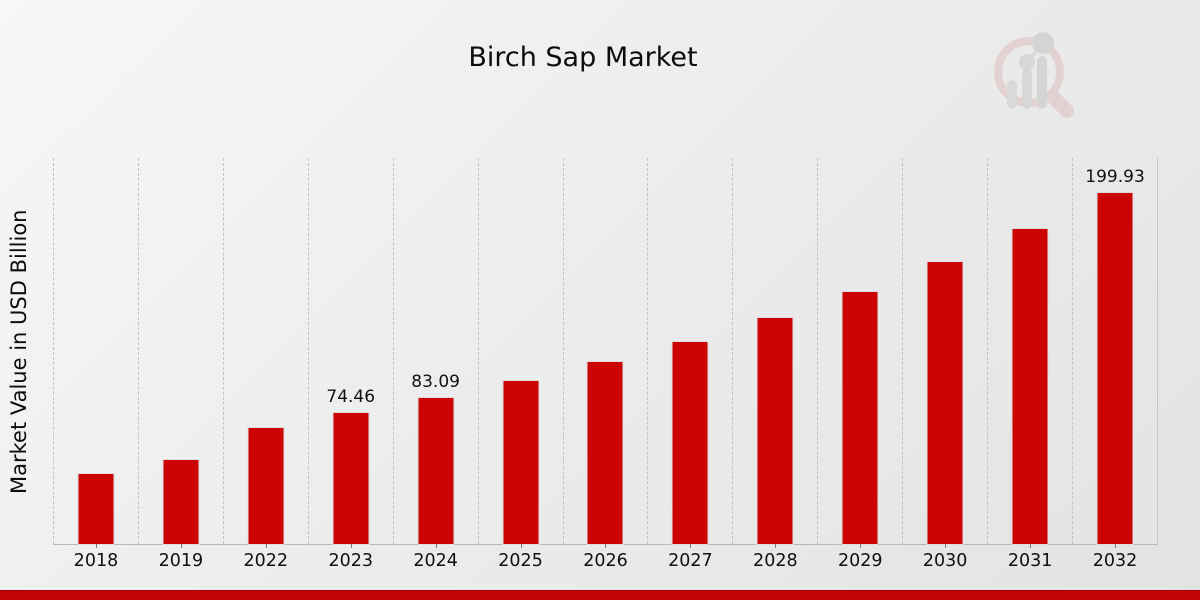  I want to click on bar-2023, so click(351, 478).